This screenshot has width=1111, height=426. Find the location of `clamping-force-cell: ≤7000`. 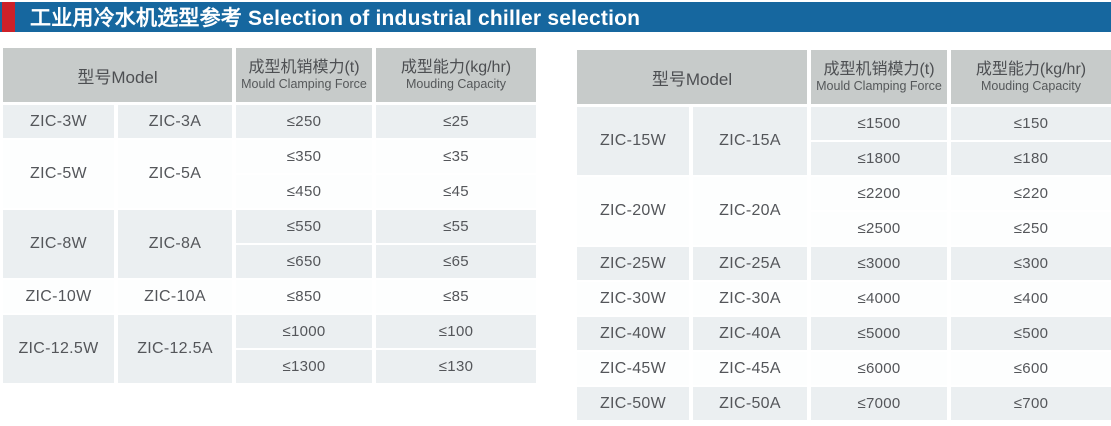

clamping-force-cell: ≤7000 is located at coordinates (881, 404).